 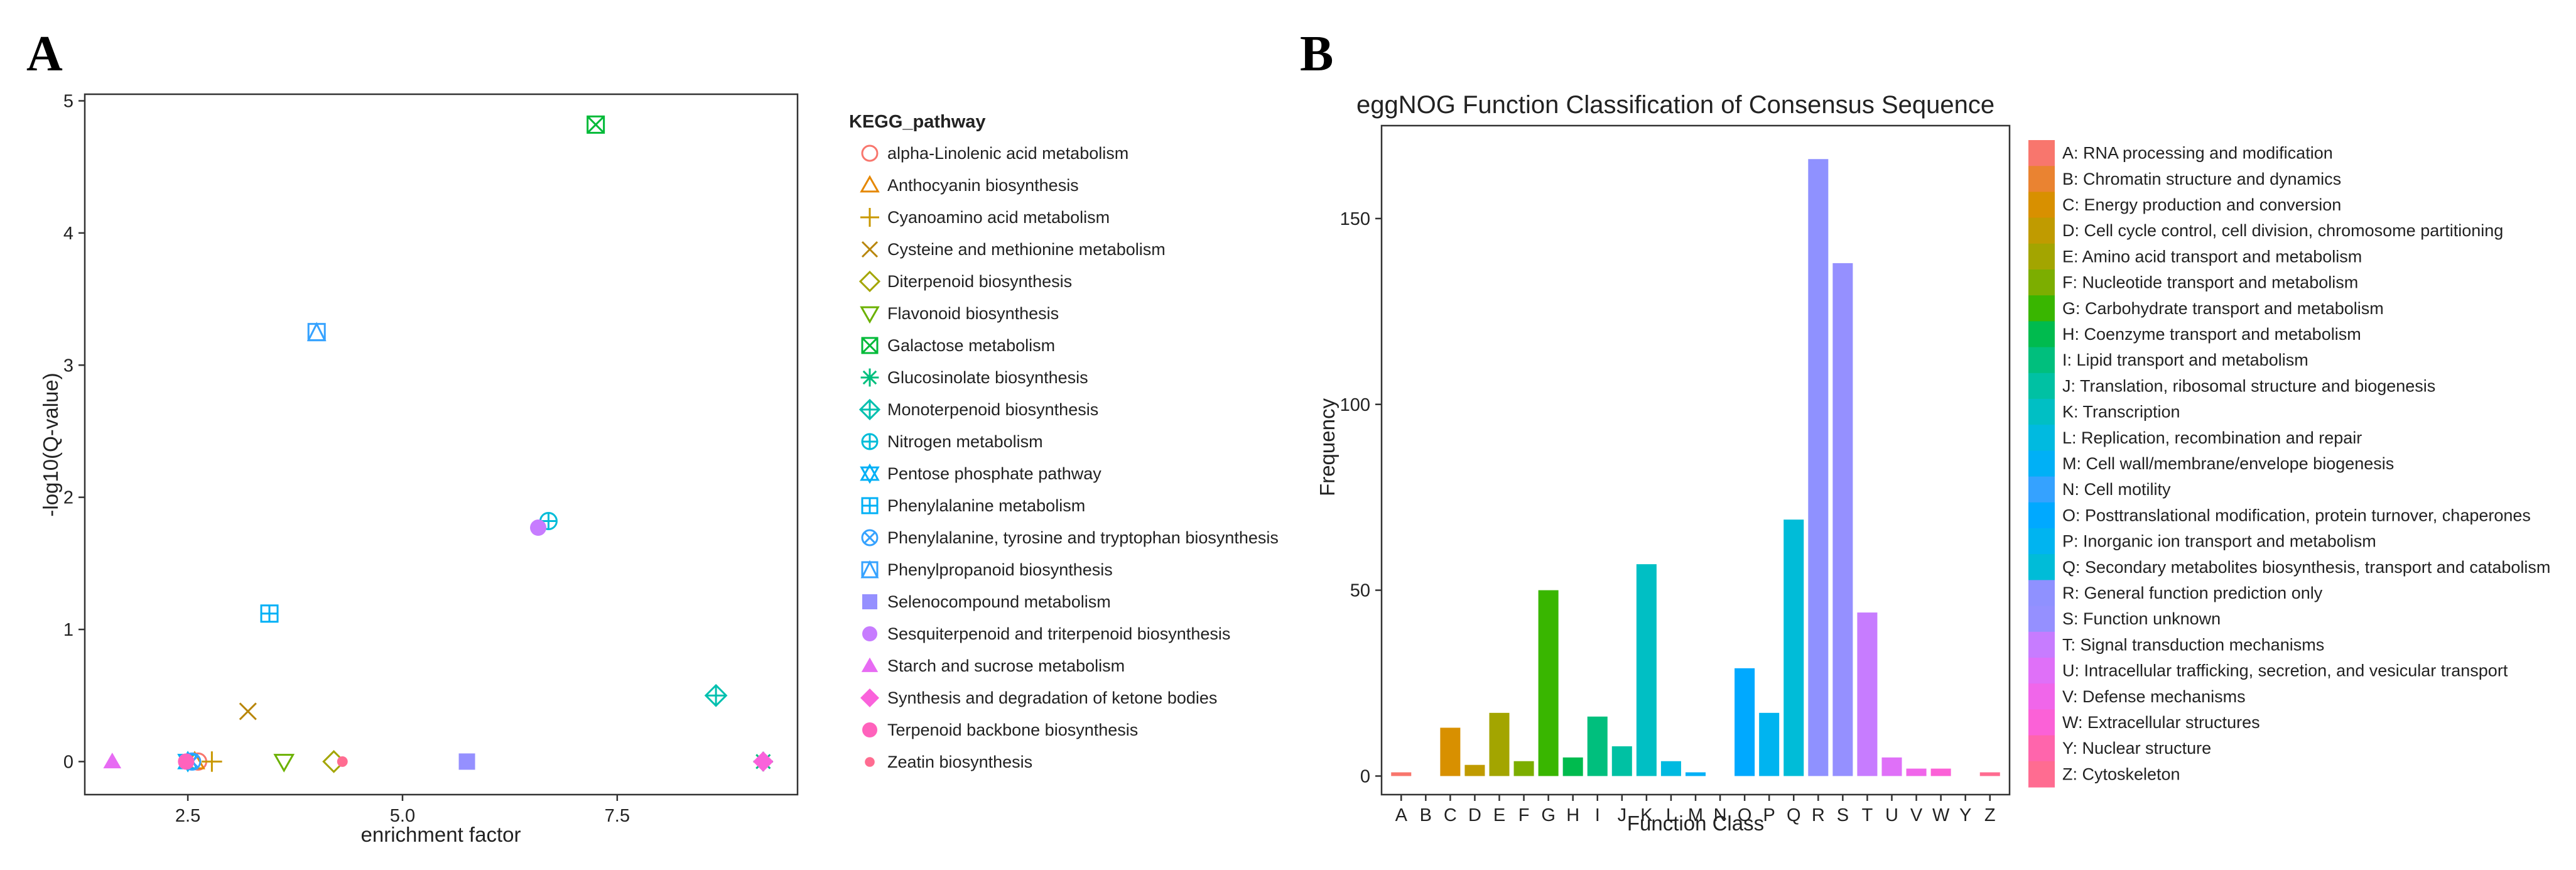 I want to click on y-tick-label: 150, so click(x=1355, y=219).